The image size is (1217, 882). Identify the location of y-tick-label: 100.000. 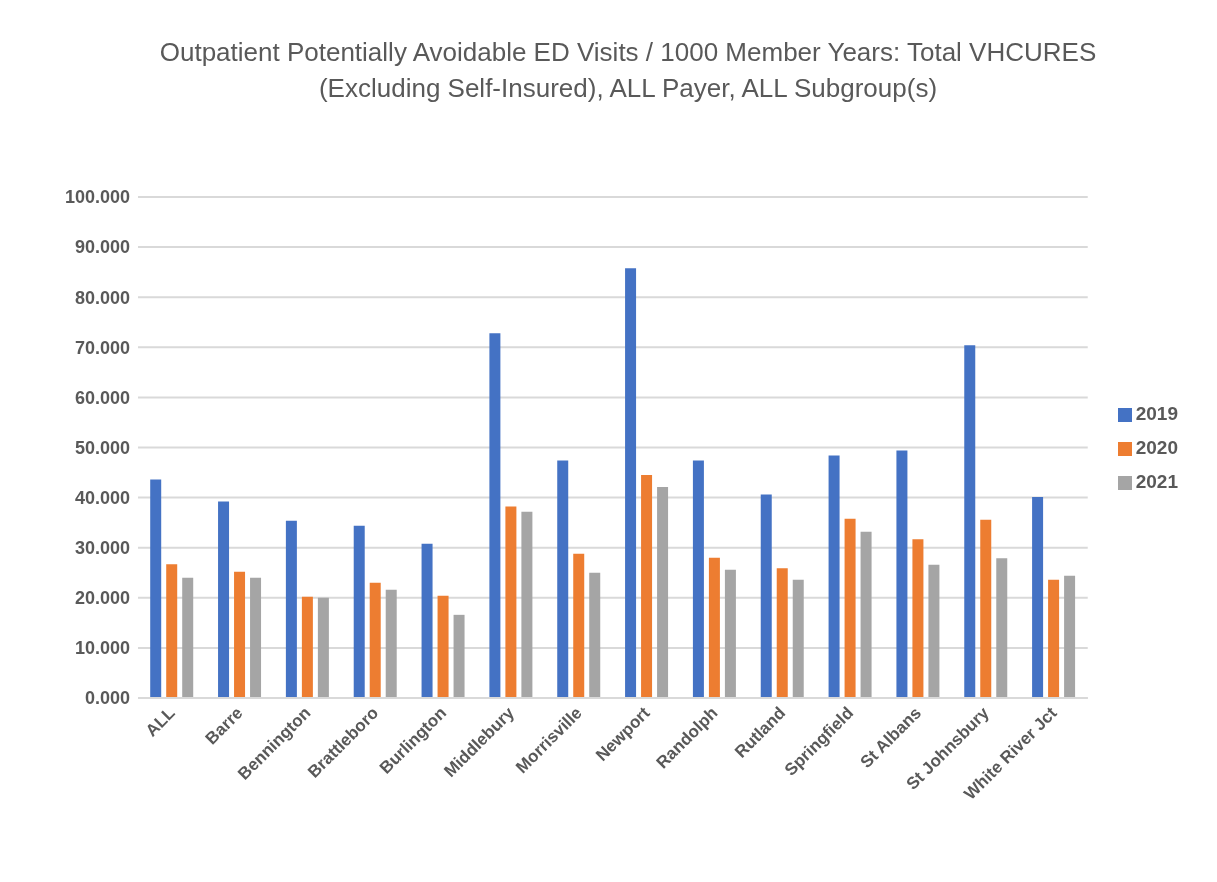
(97, 197).